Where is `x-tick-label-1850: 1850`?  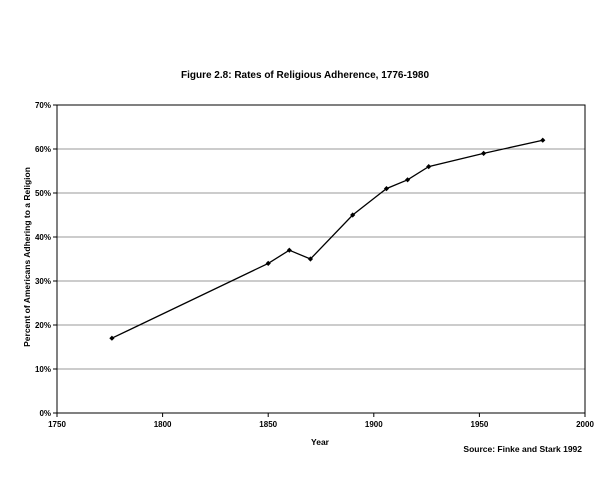
x-tick-label-1850: 1850 is located at coordinates (268, 424).